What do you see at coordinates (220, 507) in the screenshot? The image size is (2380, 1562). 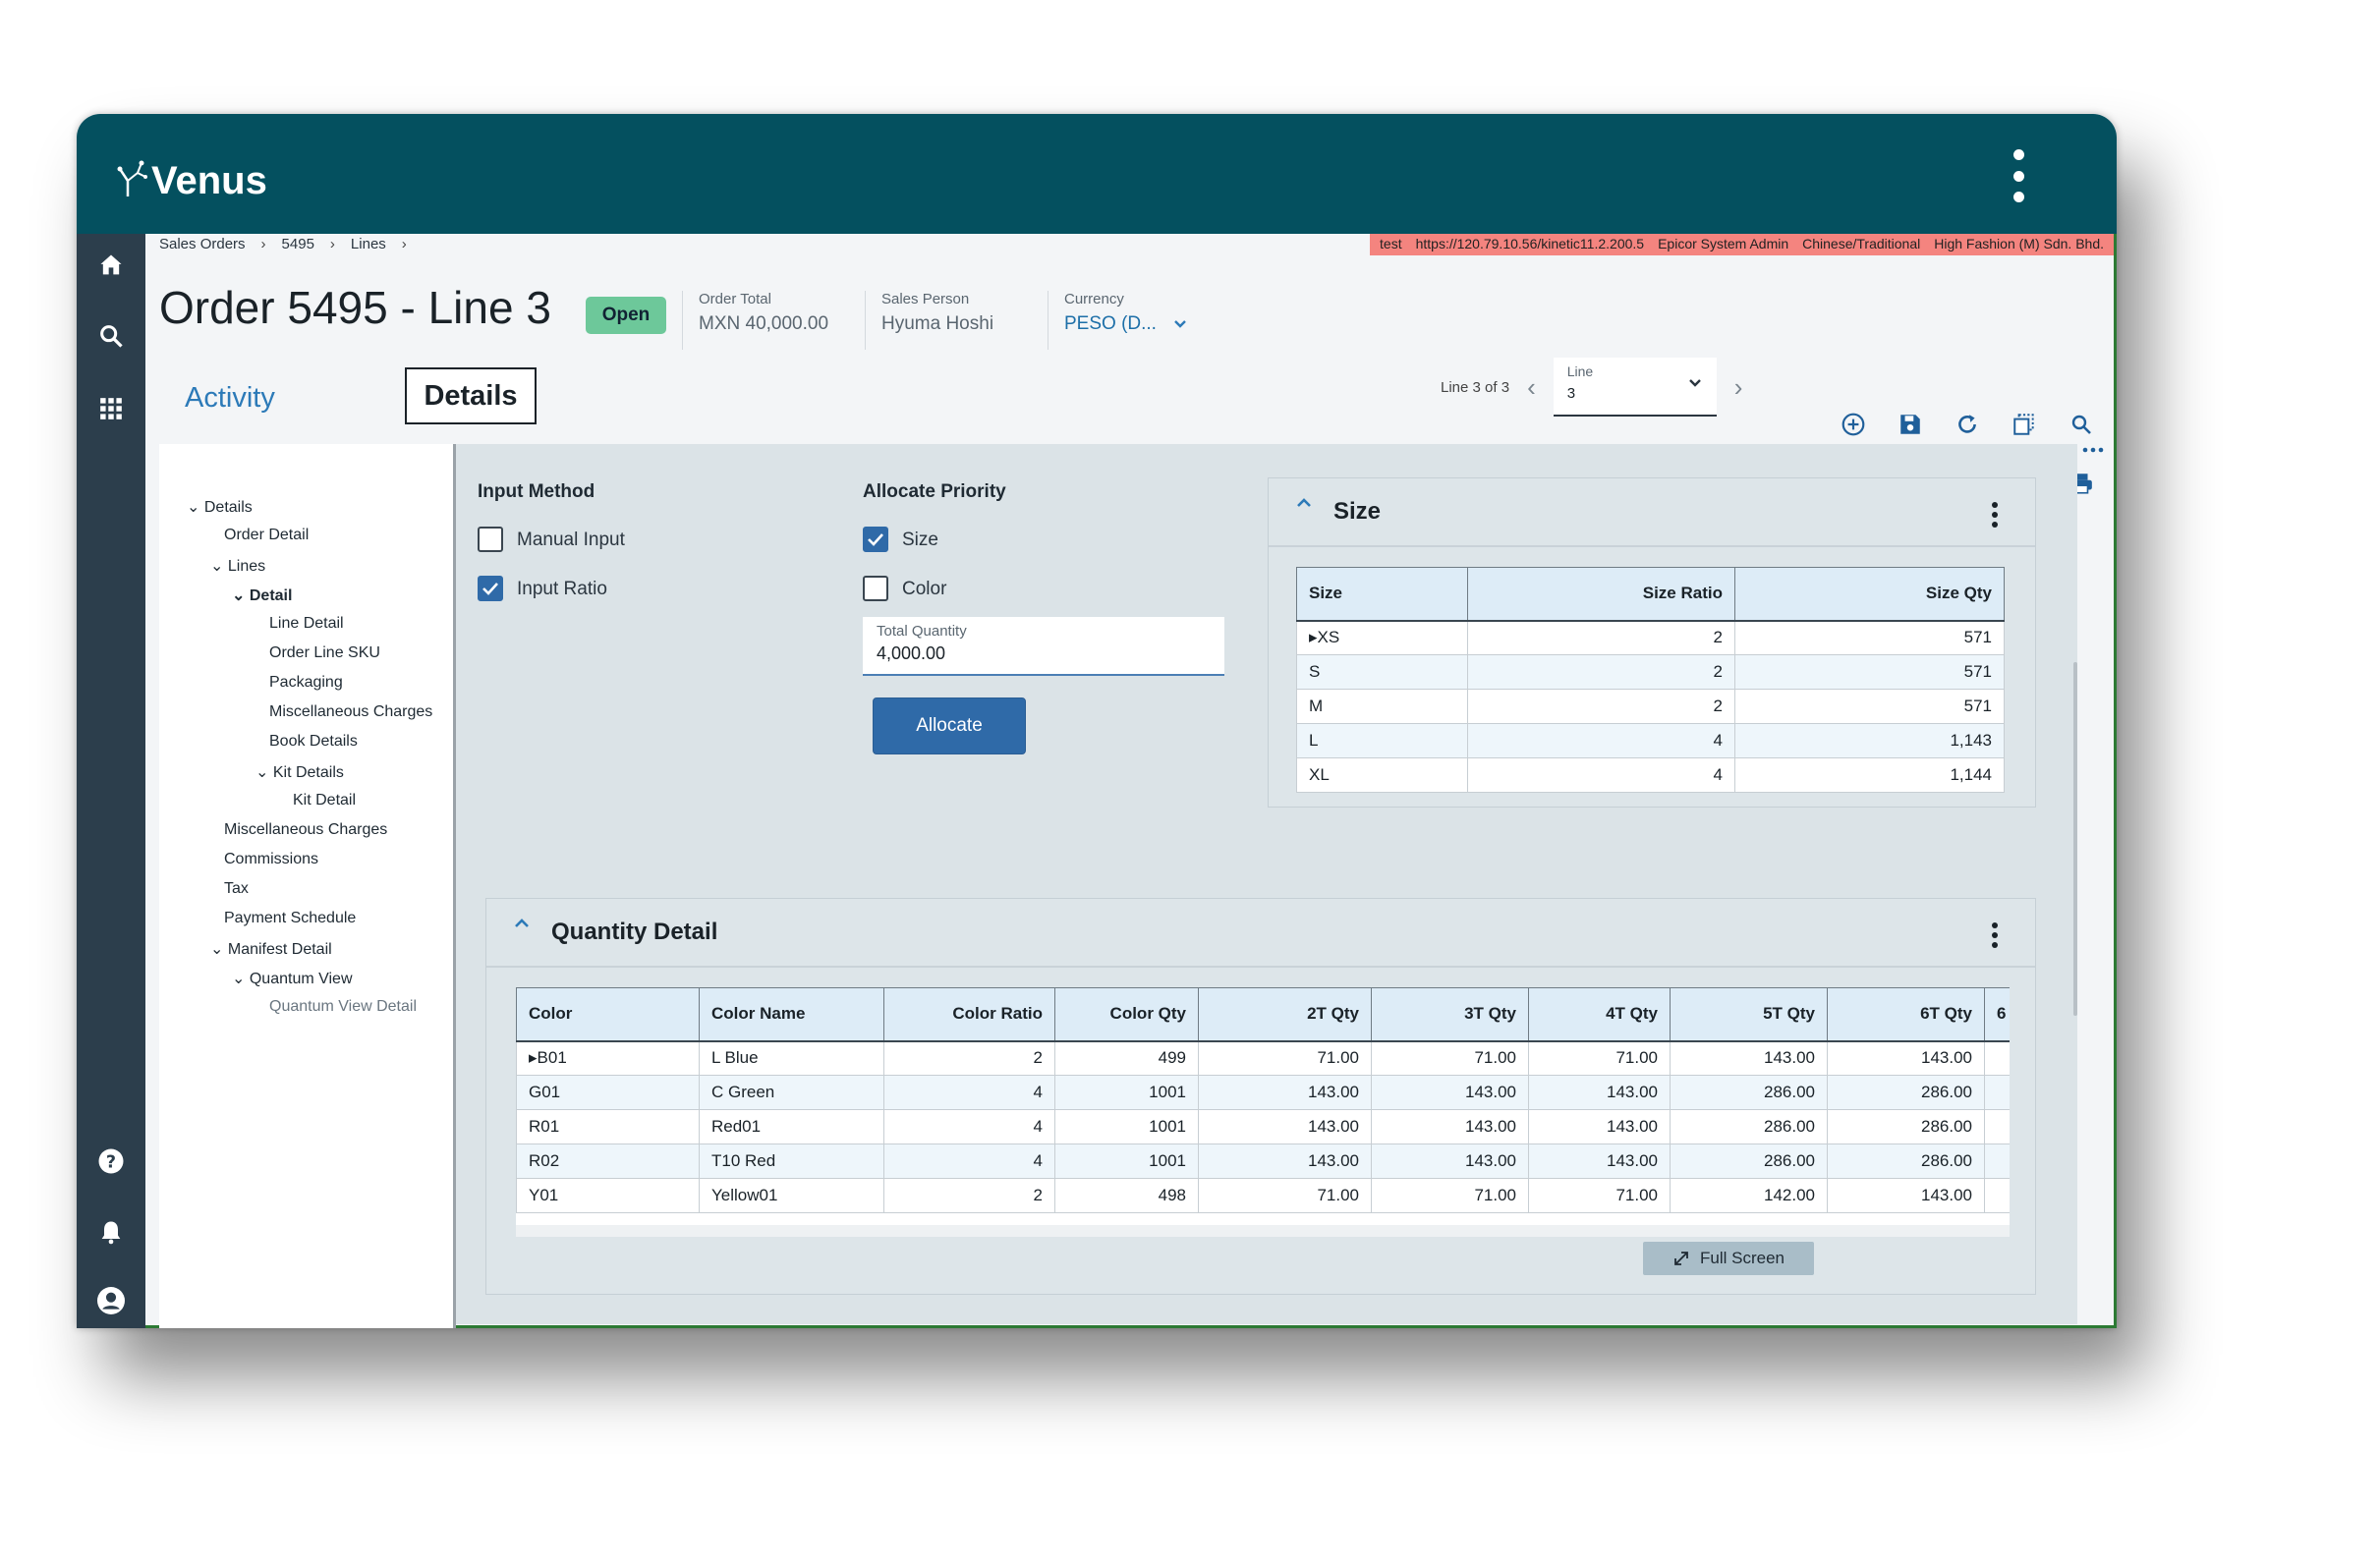 I see `tree-item-details: ⌄ Details` at bounding box center [220, 507].